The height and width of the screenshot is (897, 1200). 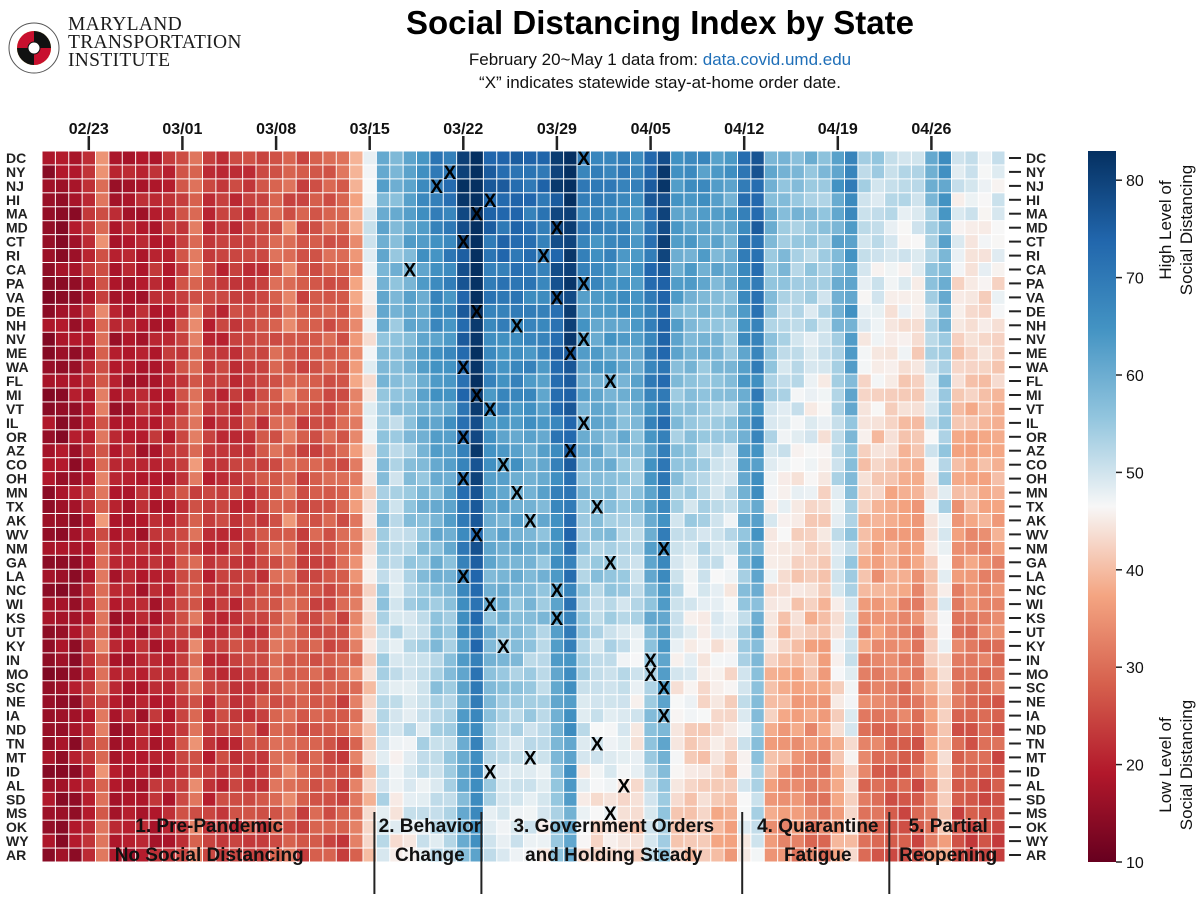 What do you see at coordinates (557, 298) in the screenshot?
I see `stay-at-home-marker: X` at bounding box center [557, 298].